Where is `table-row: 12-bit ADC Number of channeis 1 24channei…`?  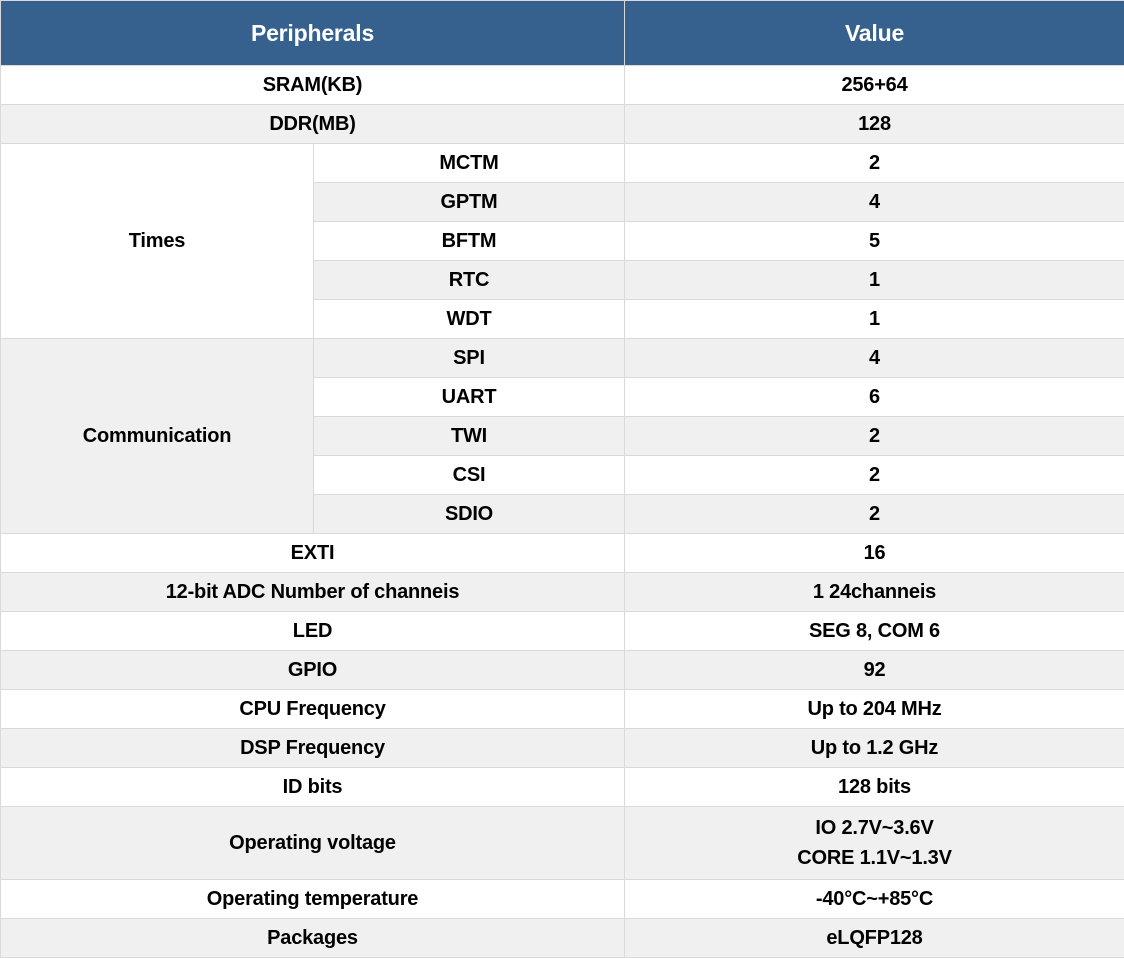 table-row: 12-bit ADC Number of channeis 1 24channei… is located at coordinates (562, 592).